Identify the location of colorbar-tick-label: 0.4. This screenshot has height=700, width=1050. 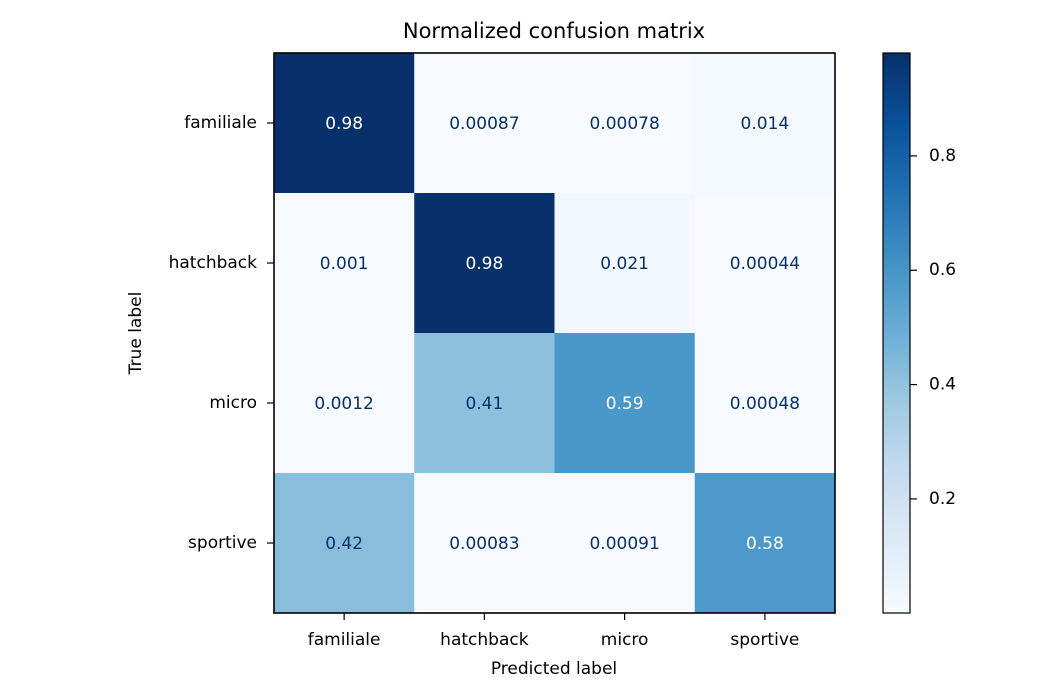
(942, 385).